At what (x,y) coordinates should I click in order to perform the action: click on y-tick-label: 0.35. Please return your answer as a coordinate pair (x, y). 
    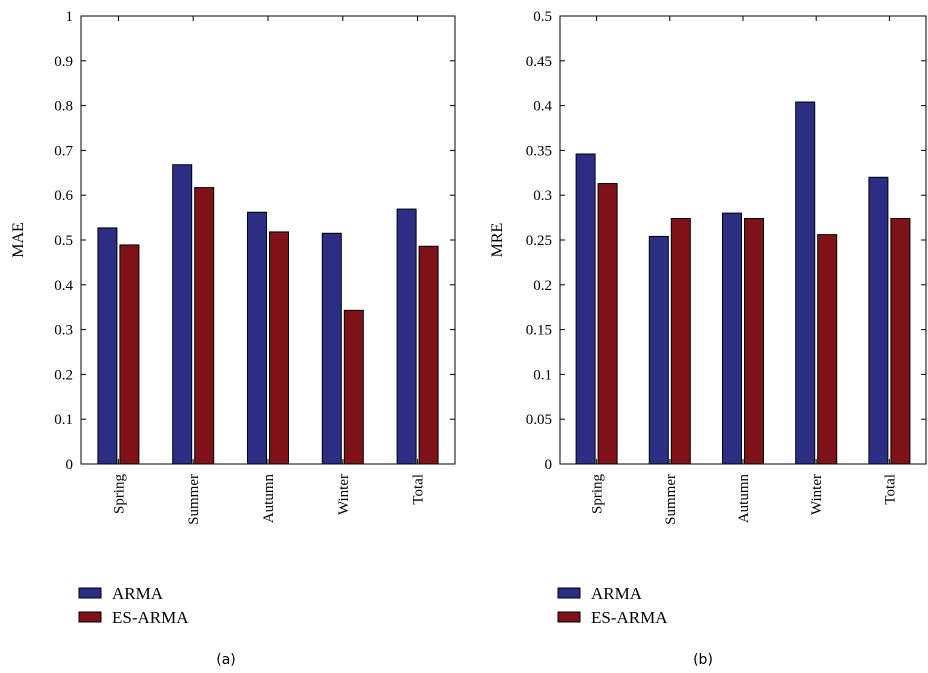
    Looking at the image, I should click on (539, 151).